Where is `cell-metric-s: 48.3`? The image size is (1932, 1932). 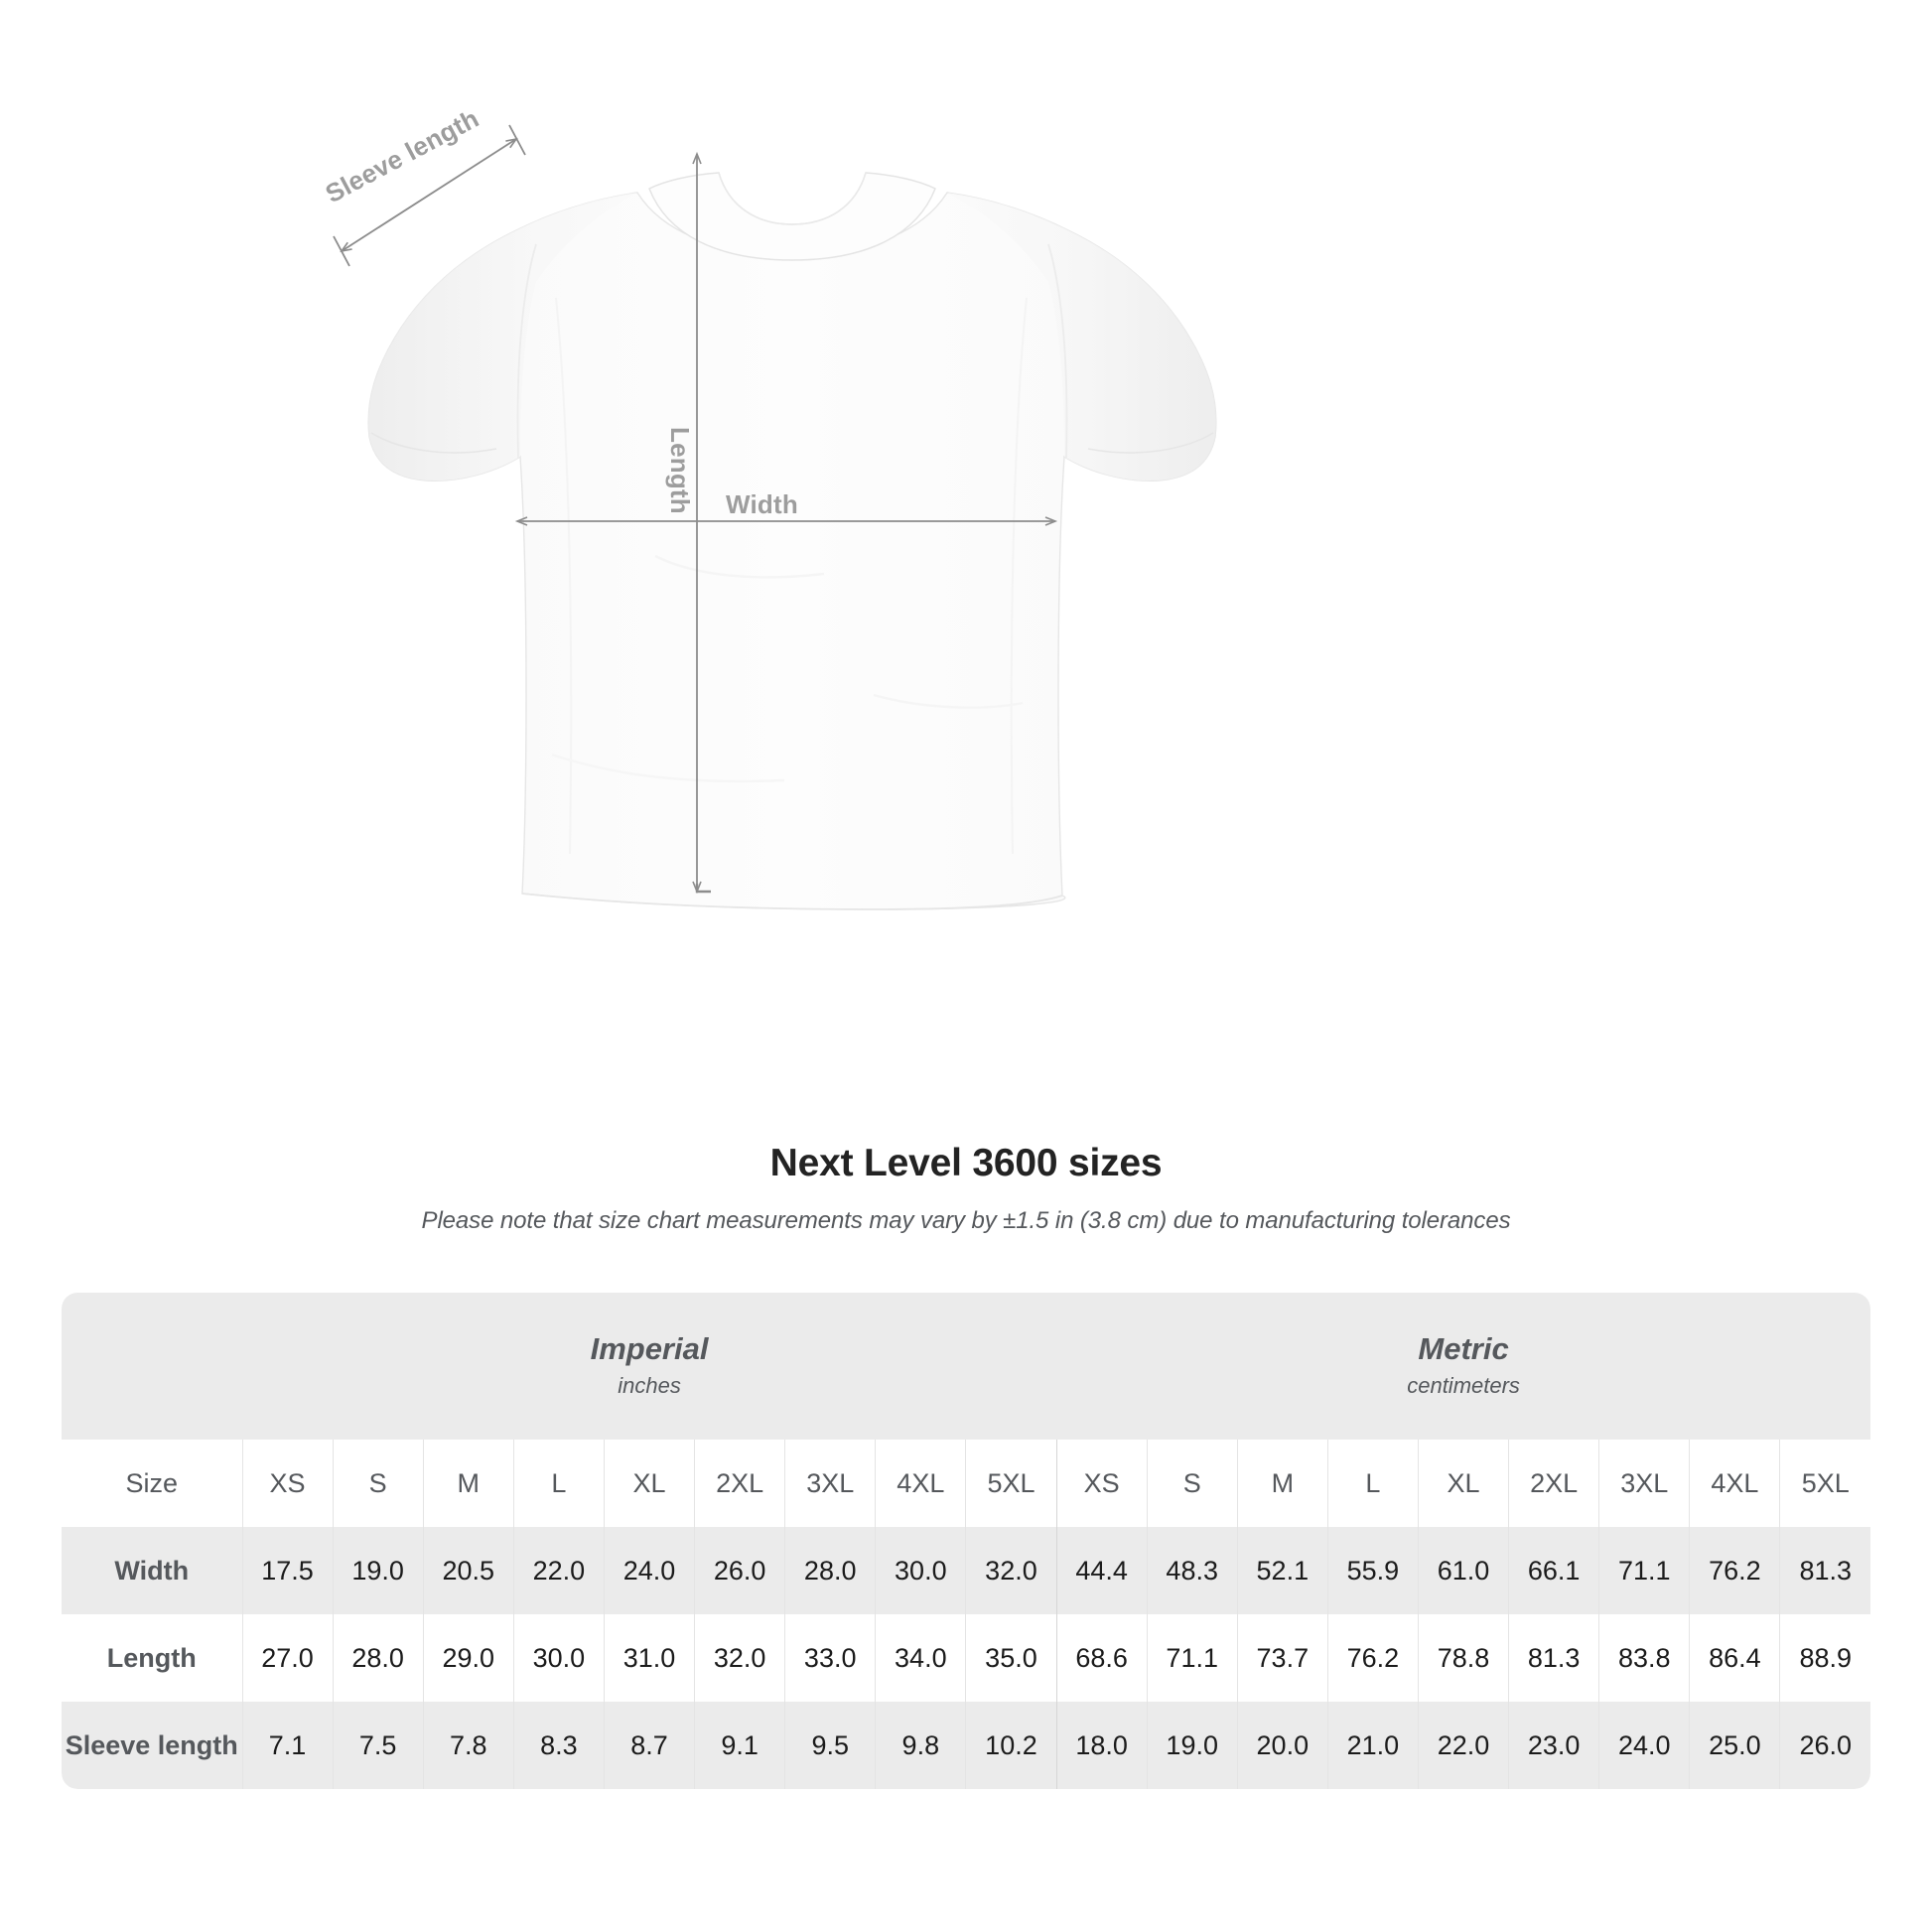
cell-metric-s: 48.3 is located at coordinates (1192, 1571).